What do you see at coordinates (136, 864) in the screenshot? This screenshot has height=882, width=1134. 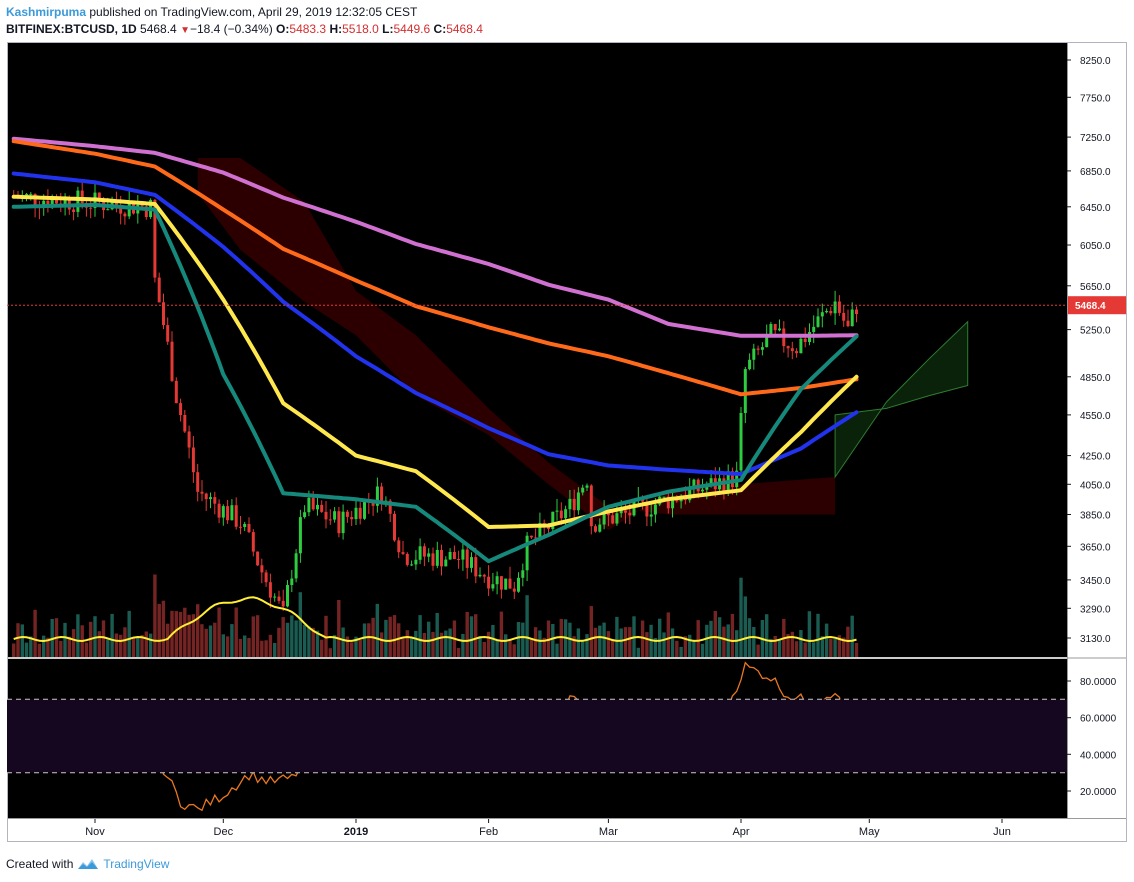 I see `tradingview-brand-link: TradingView` at bounding box center [136, 864].